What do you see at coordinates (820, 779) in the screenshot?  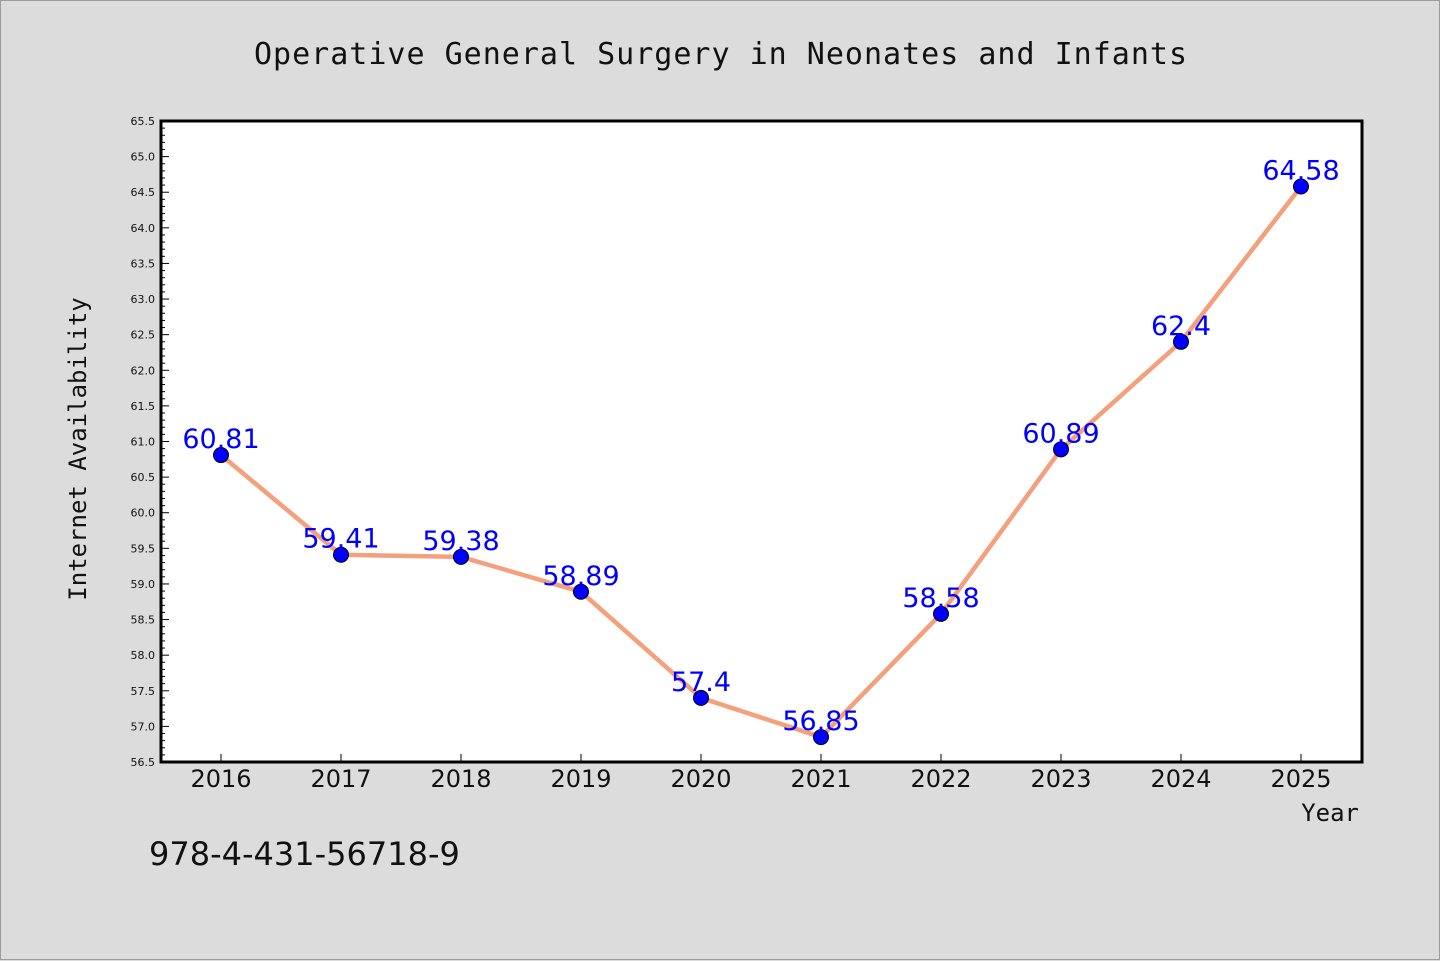 I see `x-tick-label: 2021` at bounding box center [820, 779].